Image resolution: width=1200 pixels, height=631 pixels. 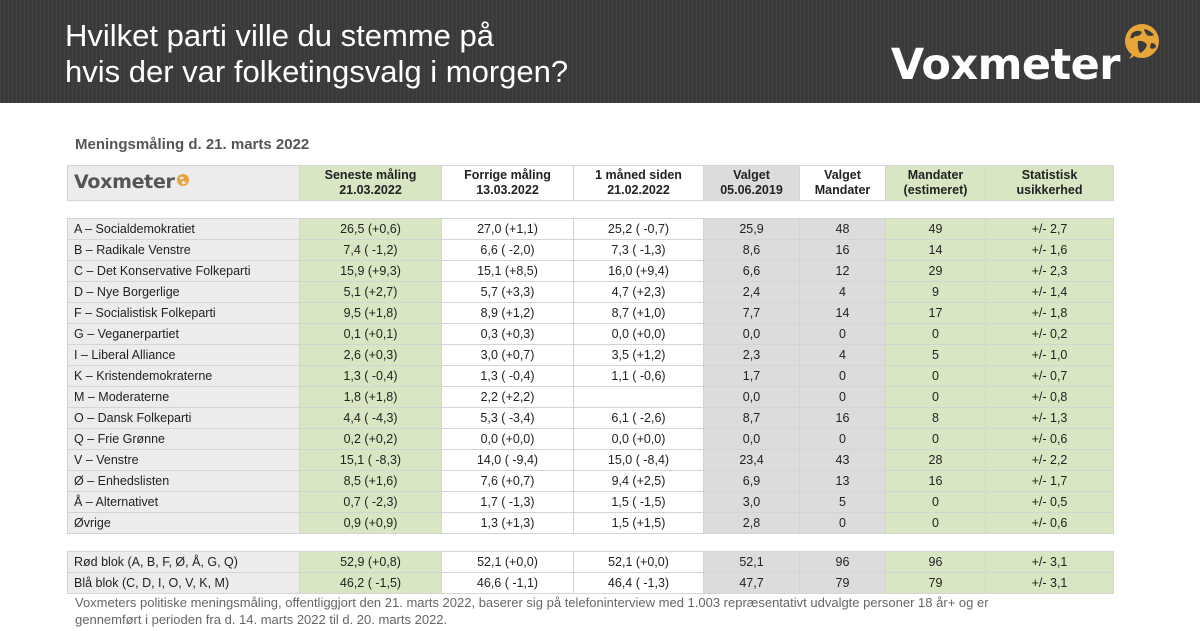 What do you see at coordinates (192, 144) in the screenshot?
I see `subtitle: Meningsmåling d. 21. marts 2022` at bounding box center [192, 144].